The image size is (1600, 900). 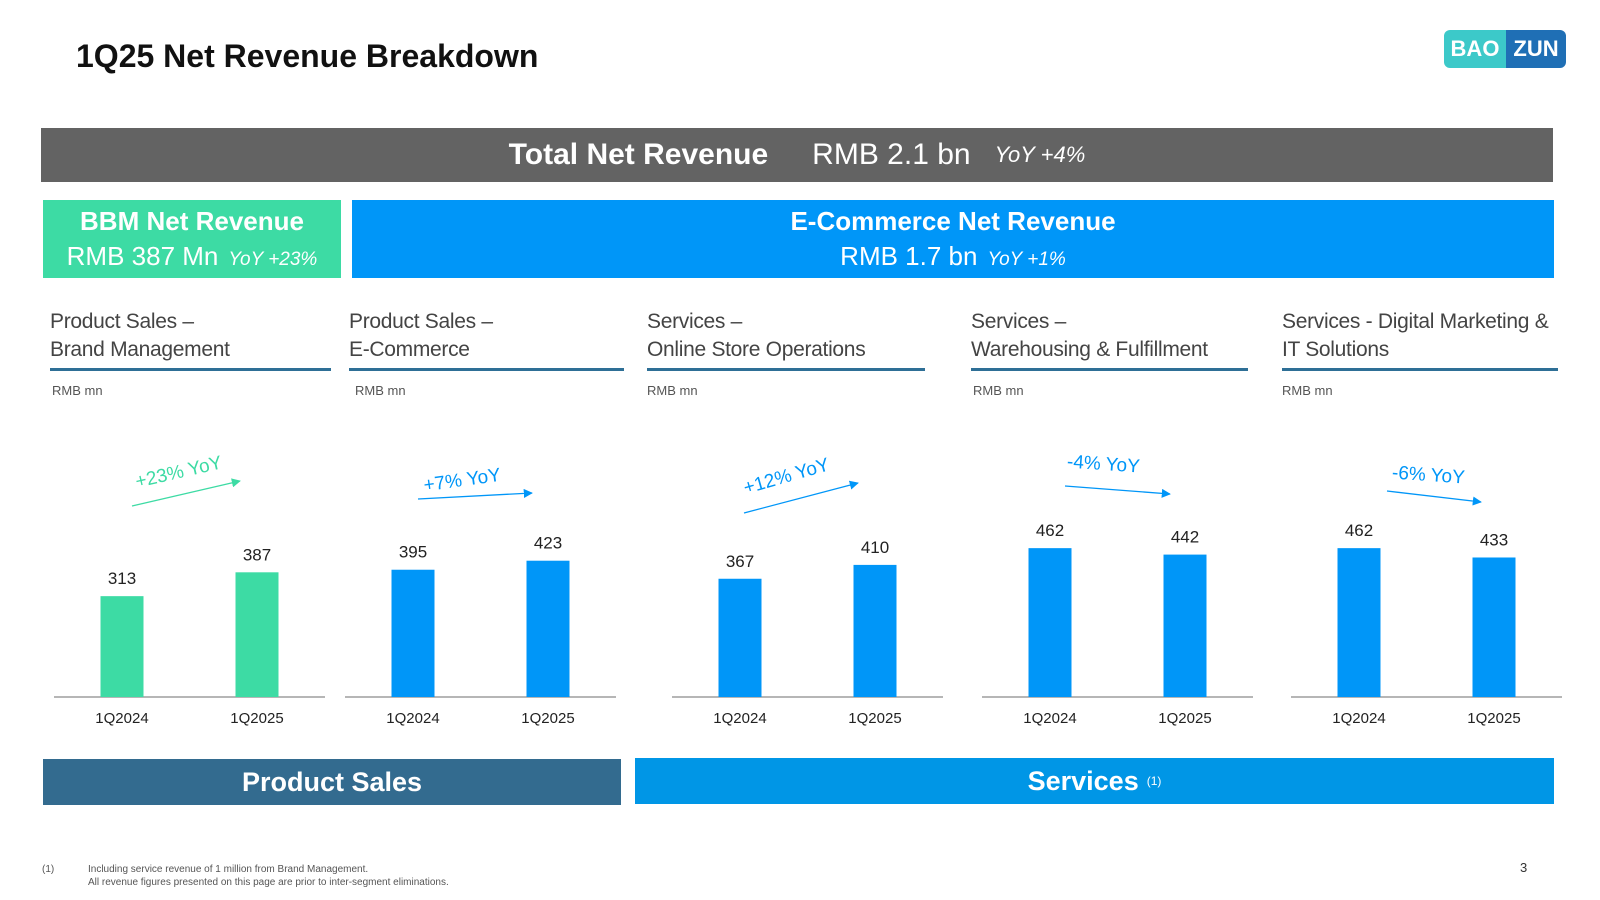 I want to click on chart-title-line2: Online Store Operations, so click(x=756, y=349).